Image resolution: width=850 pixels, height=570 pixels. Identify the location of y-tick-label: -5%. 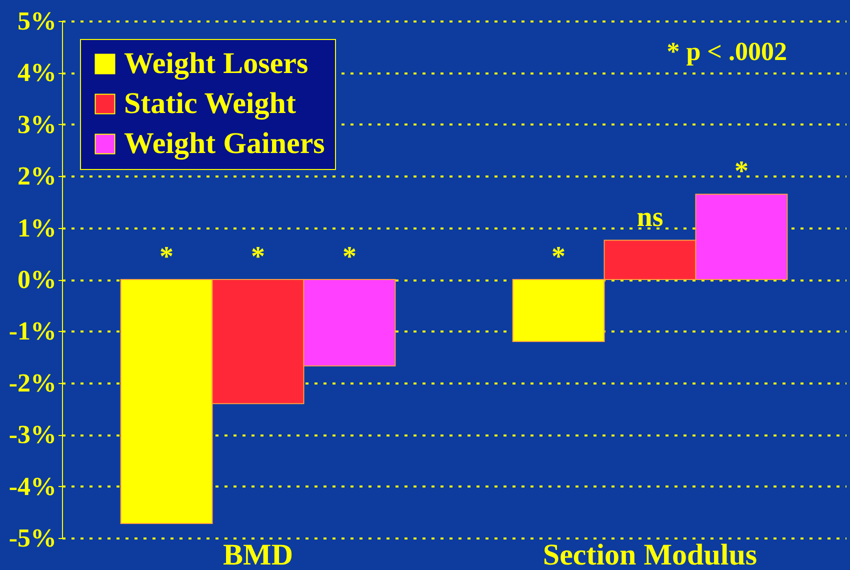
(32, 538).